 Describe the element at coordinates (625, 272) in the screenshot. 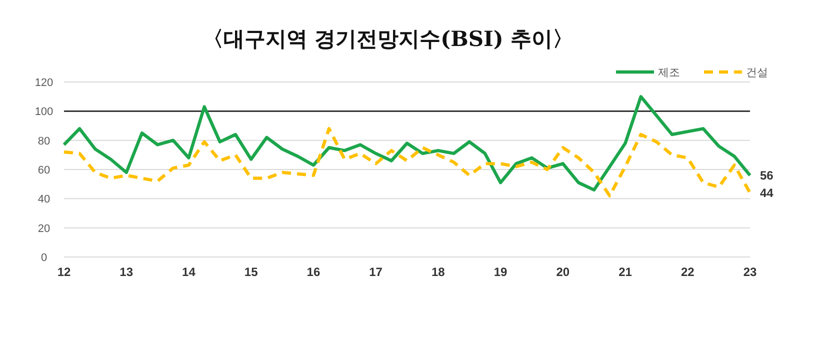

I see `x-tick-label: 21` at that location.